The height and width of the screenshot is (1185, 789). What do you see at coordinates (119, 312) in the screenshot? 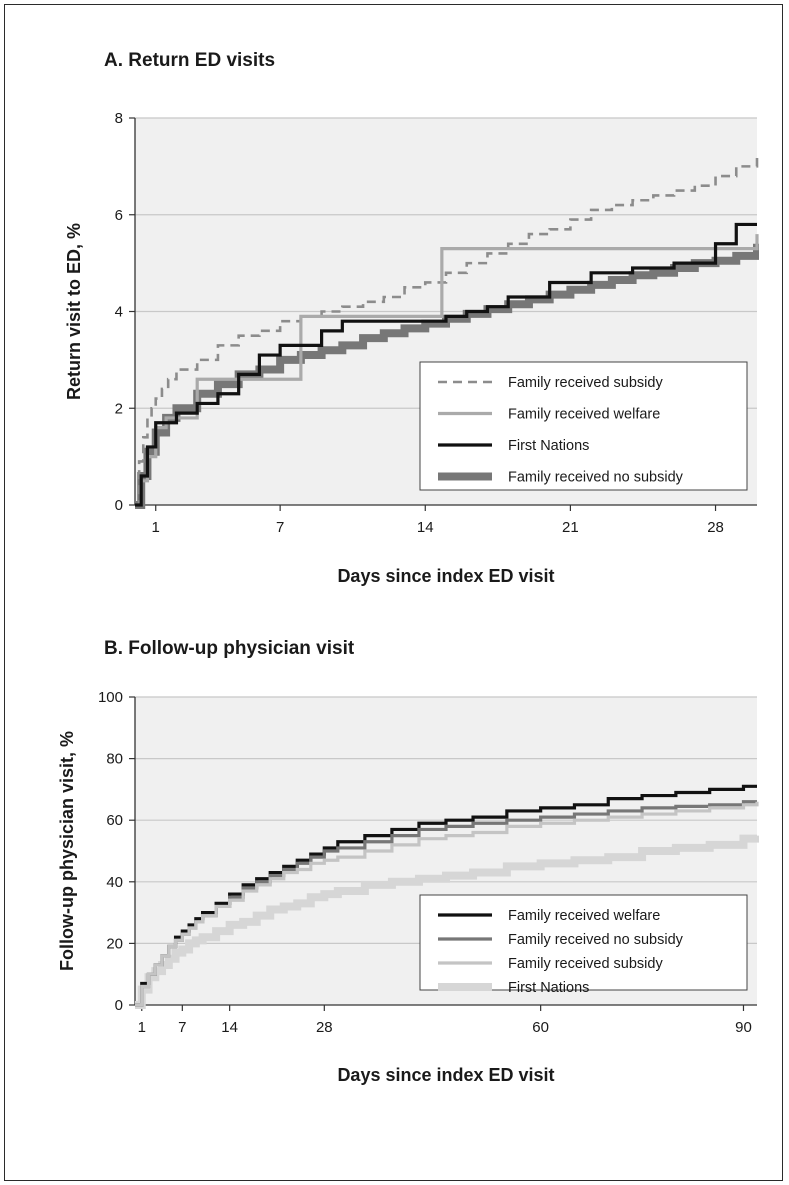
I see `y-tick-label: 4` at bounding box center [119, 312].